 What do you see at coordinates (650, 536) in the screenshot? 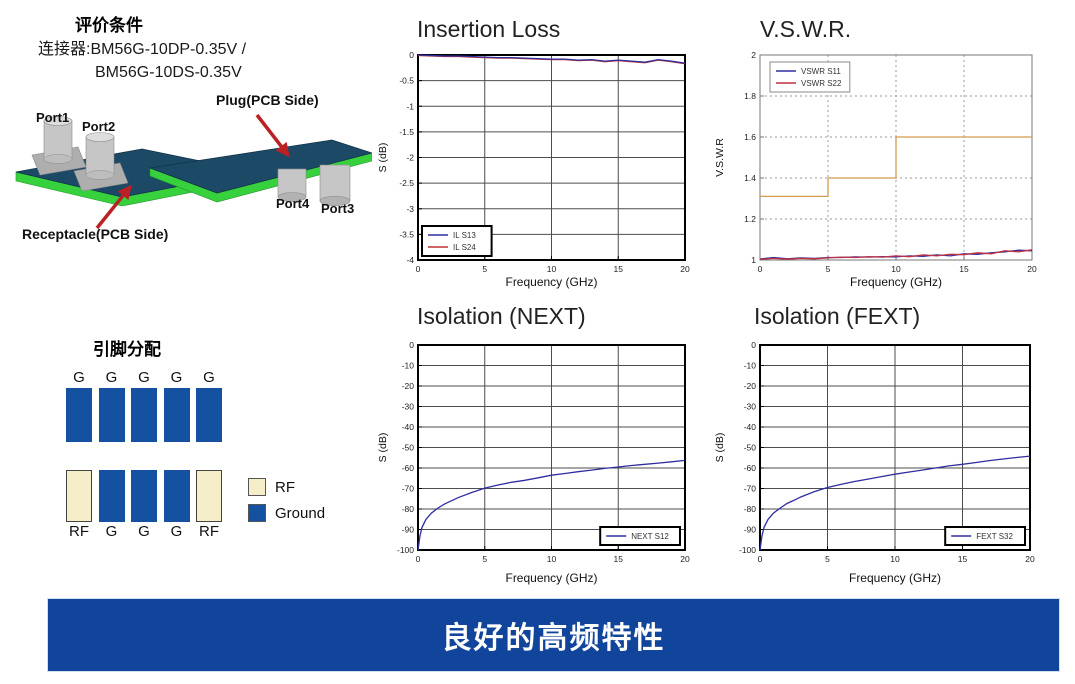
I see `svg-text: NEXT S12` at bounding box center [650, 536].